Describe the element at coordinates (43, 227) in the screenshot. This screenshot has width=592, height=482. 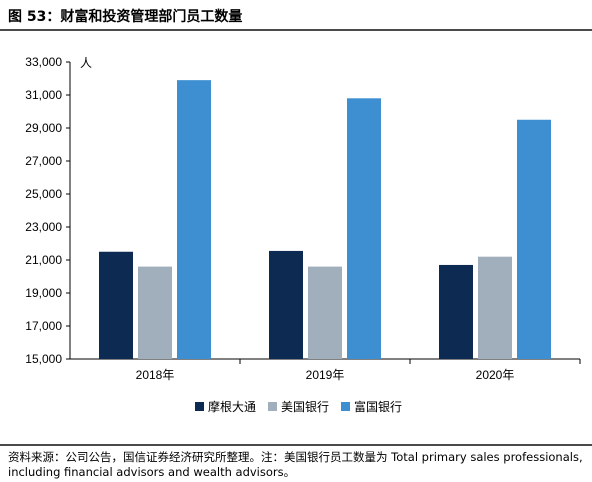
I see `y-tick-label: 23,000` at that location.